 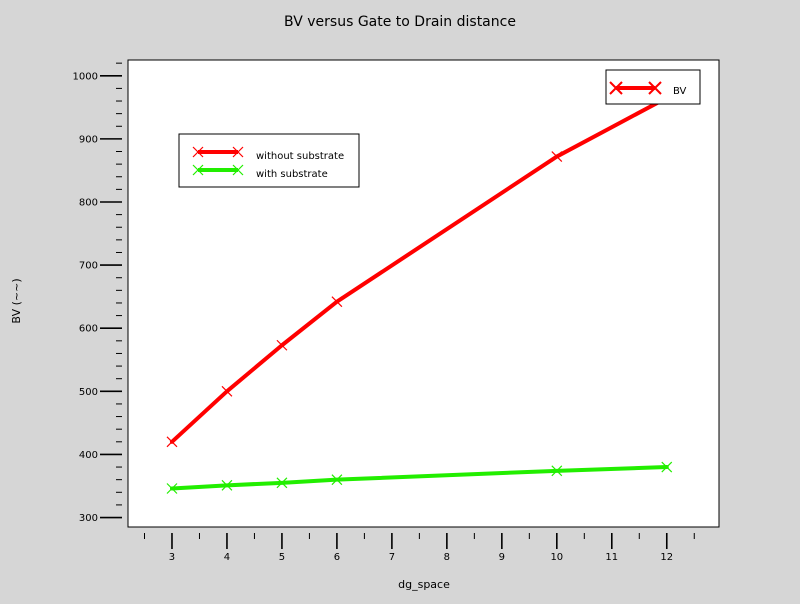 I want to click on x-tick-label: 12, so click(x=666, y=557).